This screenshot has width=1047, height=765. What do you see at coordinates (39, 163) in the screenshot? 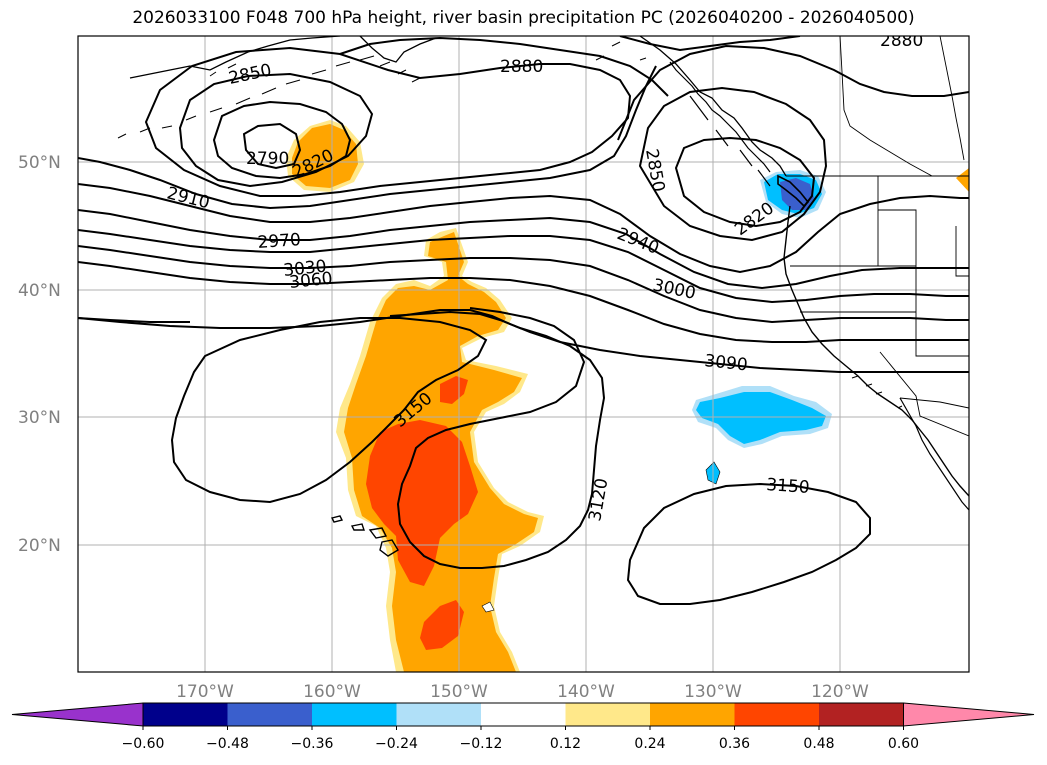
I see `lat-label-50N: 50°N` at bounding box center [39, 163].